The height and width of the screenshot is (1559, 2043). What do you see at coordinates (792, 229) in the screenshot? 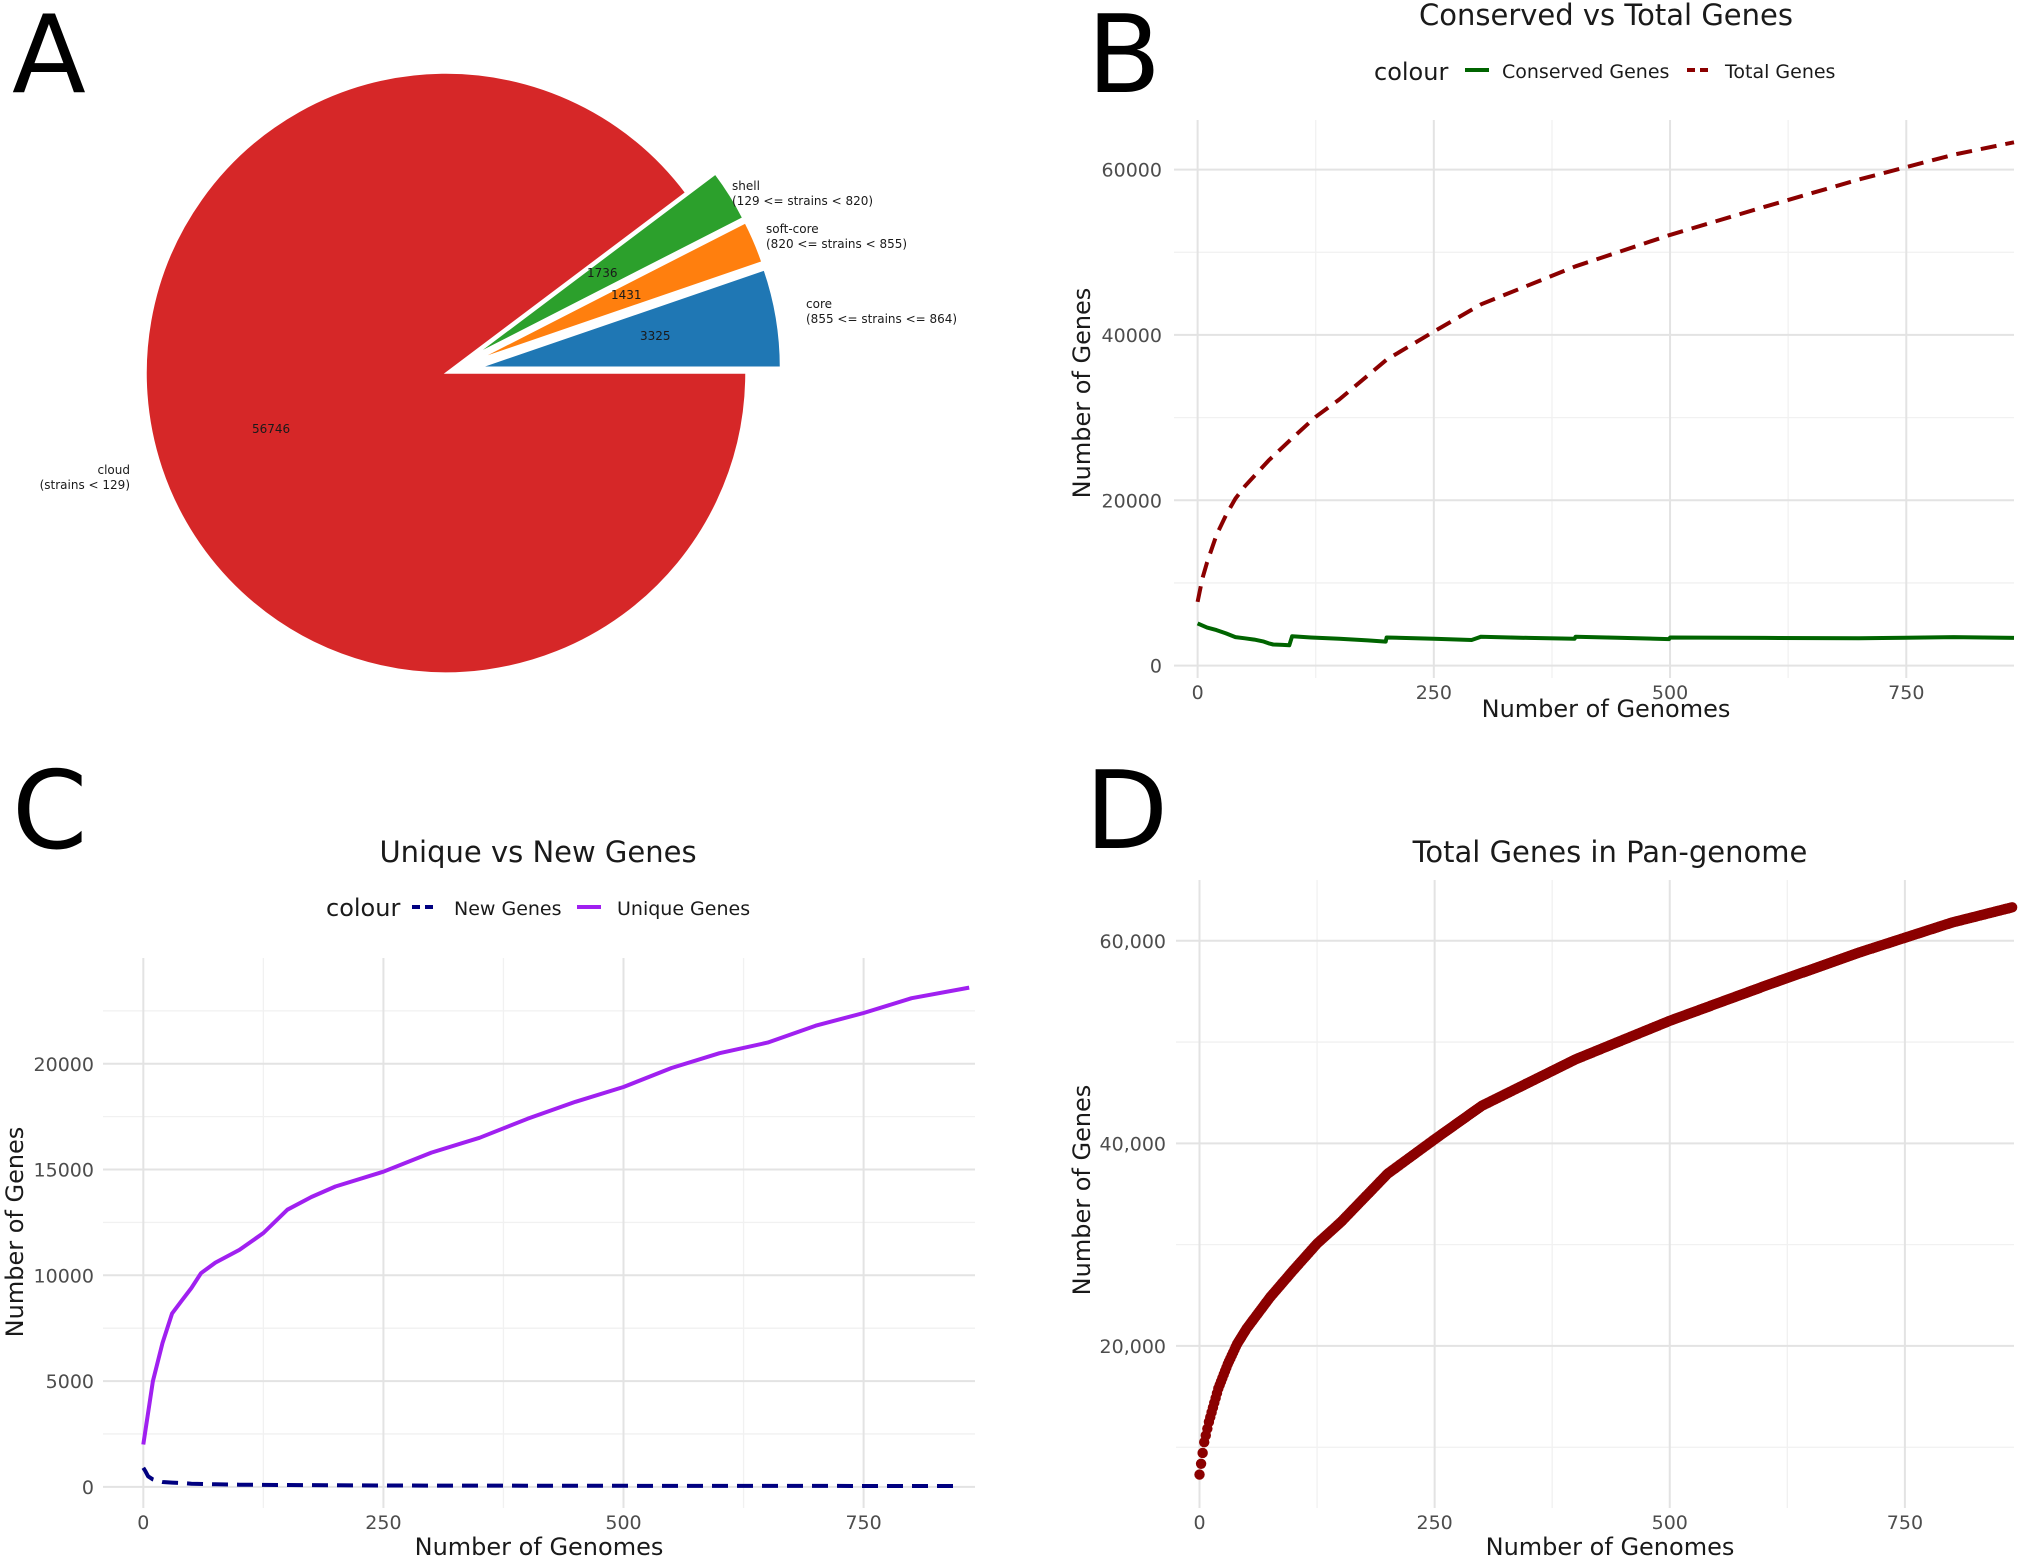
I see `pie-label-soft-core-name: soft-core` at bounding box center [792, 229].